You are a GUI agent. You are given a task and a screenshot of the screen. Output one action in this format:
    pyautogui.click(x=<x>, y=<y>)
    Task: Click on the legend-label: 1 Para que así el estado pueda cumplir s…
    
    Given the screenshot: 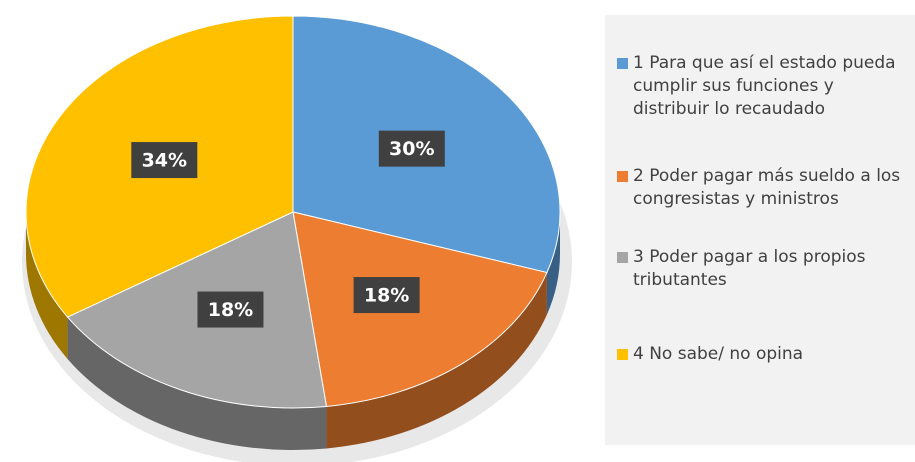 What is the action you would take?
    pyautogui.click(x=764, y=86)
    